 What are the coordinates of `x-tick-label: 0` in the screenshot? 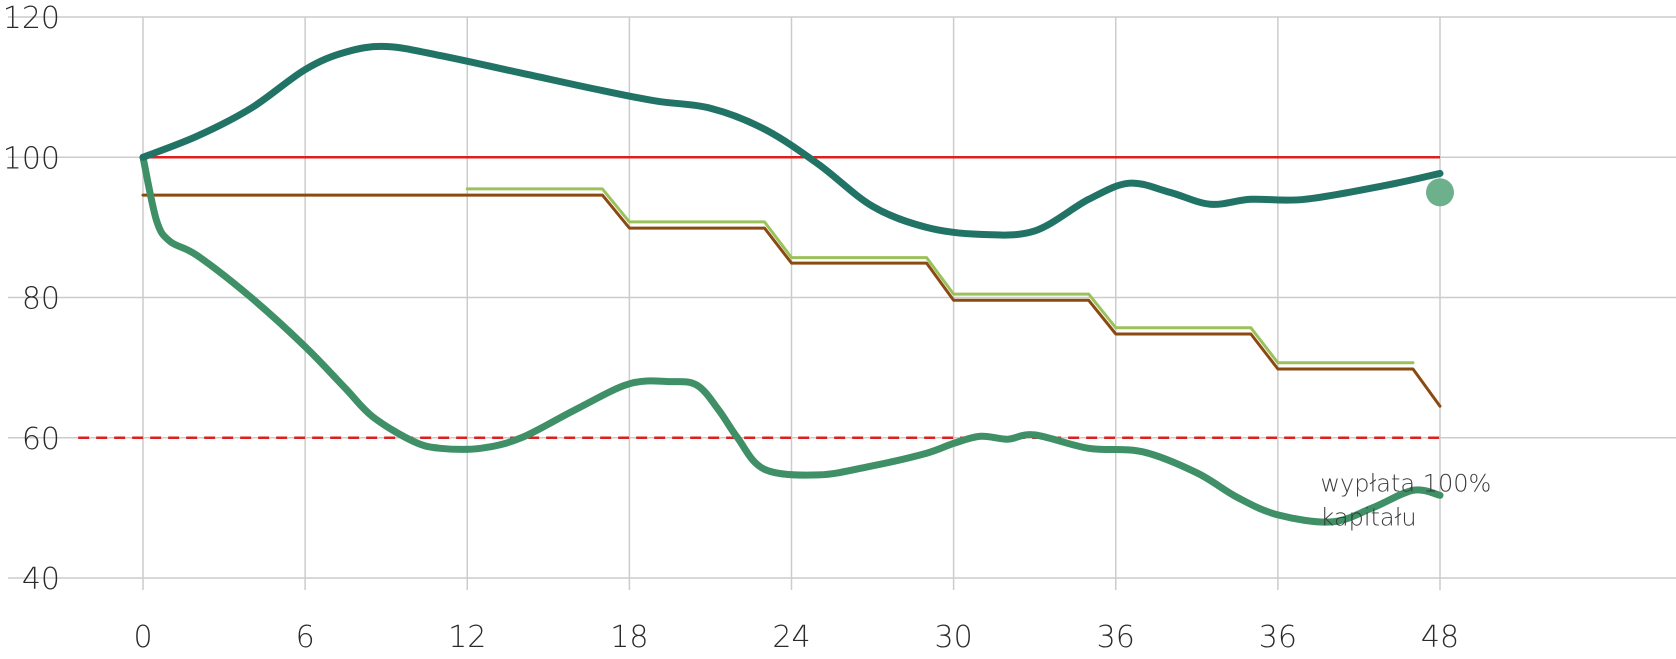 It's located at (142, 637).